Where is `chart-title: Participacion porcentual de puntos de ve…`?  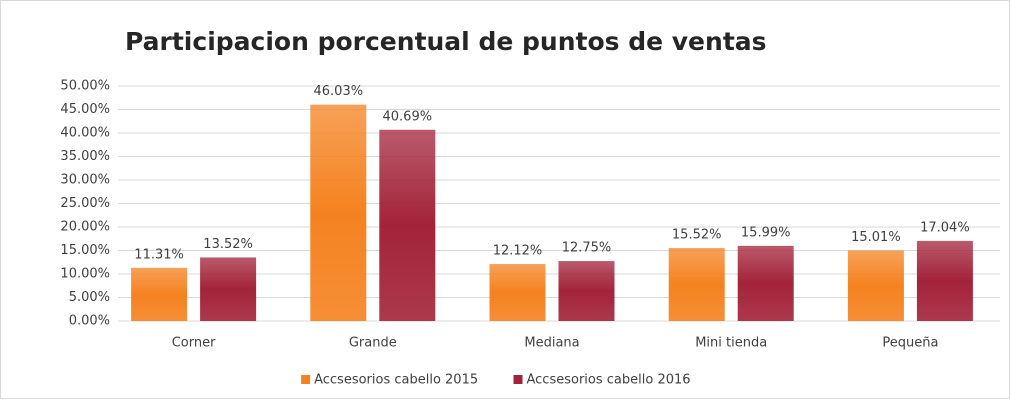 chart-title: Participacion porcentual de puntos de ve… is located at coordinates (446, 41).